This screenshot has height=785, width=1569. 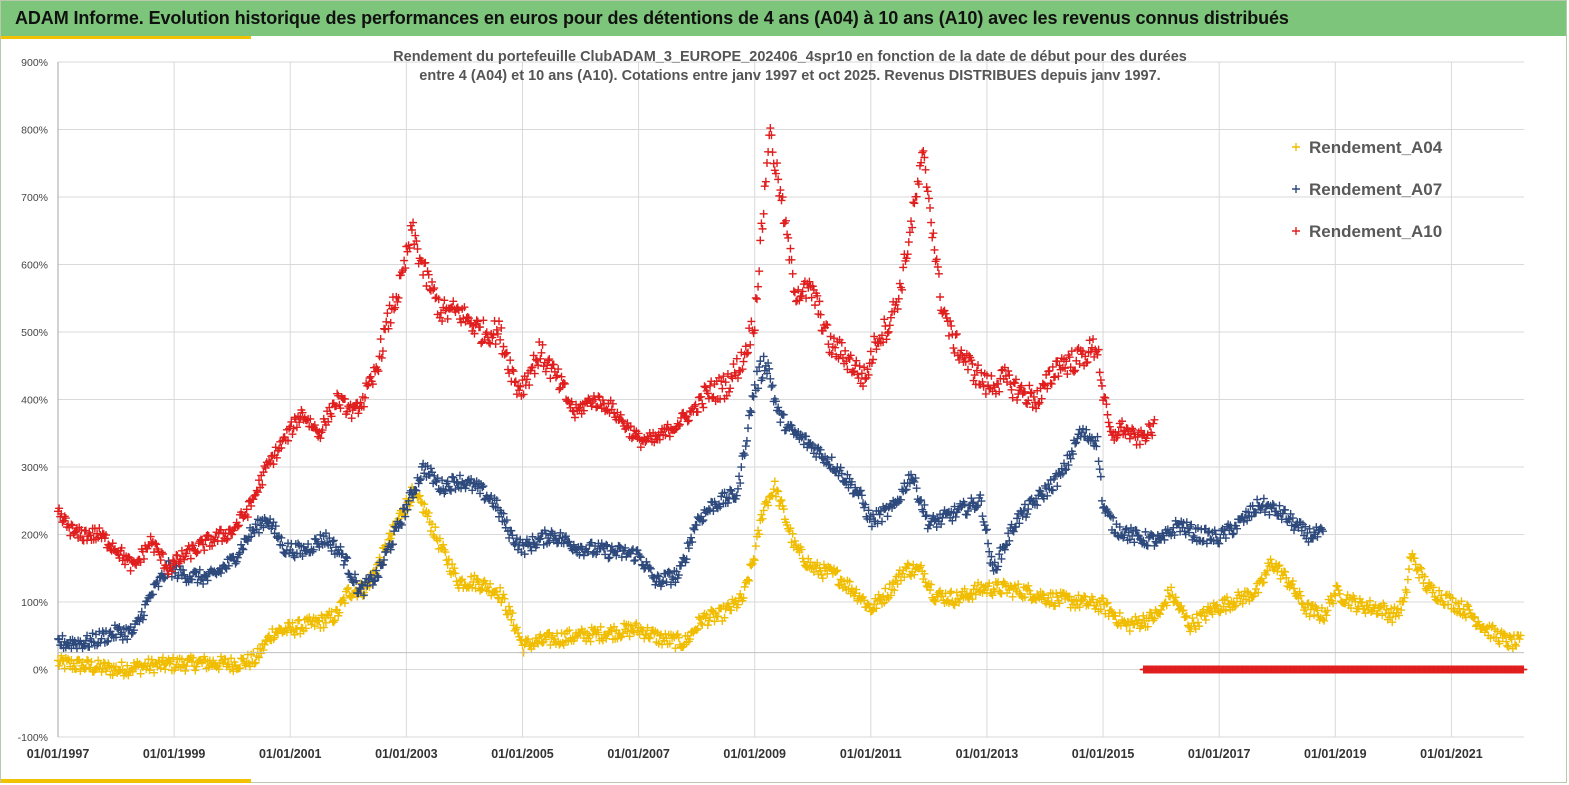 What do you see at coordinates (34, 468) in the screenshot?
I see `y-tick-label: 300%` at bounding box center [34, 468].